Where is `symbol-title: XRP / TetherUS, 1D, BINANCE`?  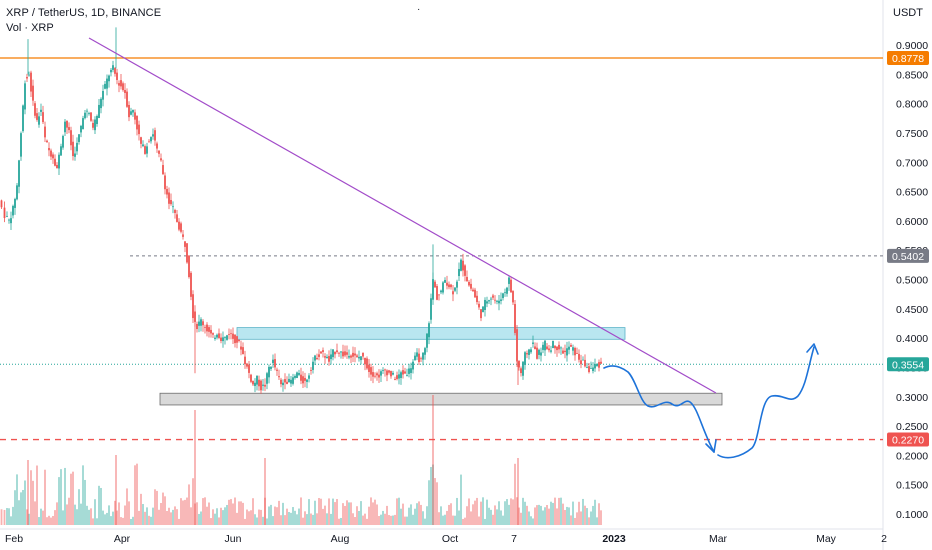 symbol-title: XRP / TetherUS, 1D, BINANCE is located at coordinates (84, 13).